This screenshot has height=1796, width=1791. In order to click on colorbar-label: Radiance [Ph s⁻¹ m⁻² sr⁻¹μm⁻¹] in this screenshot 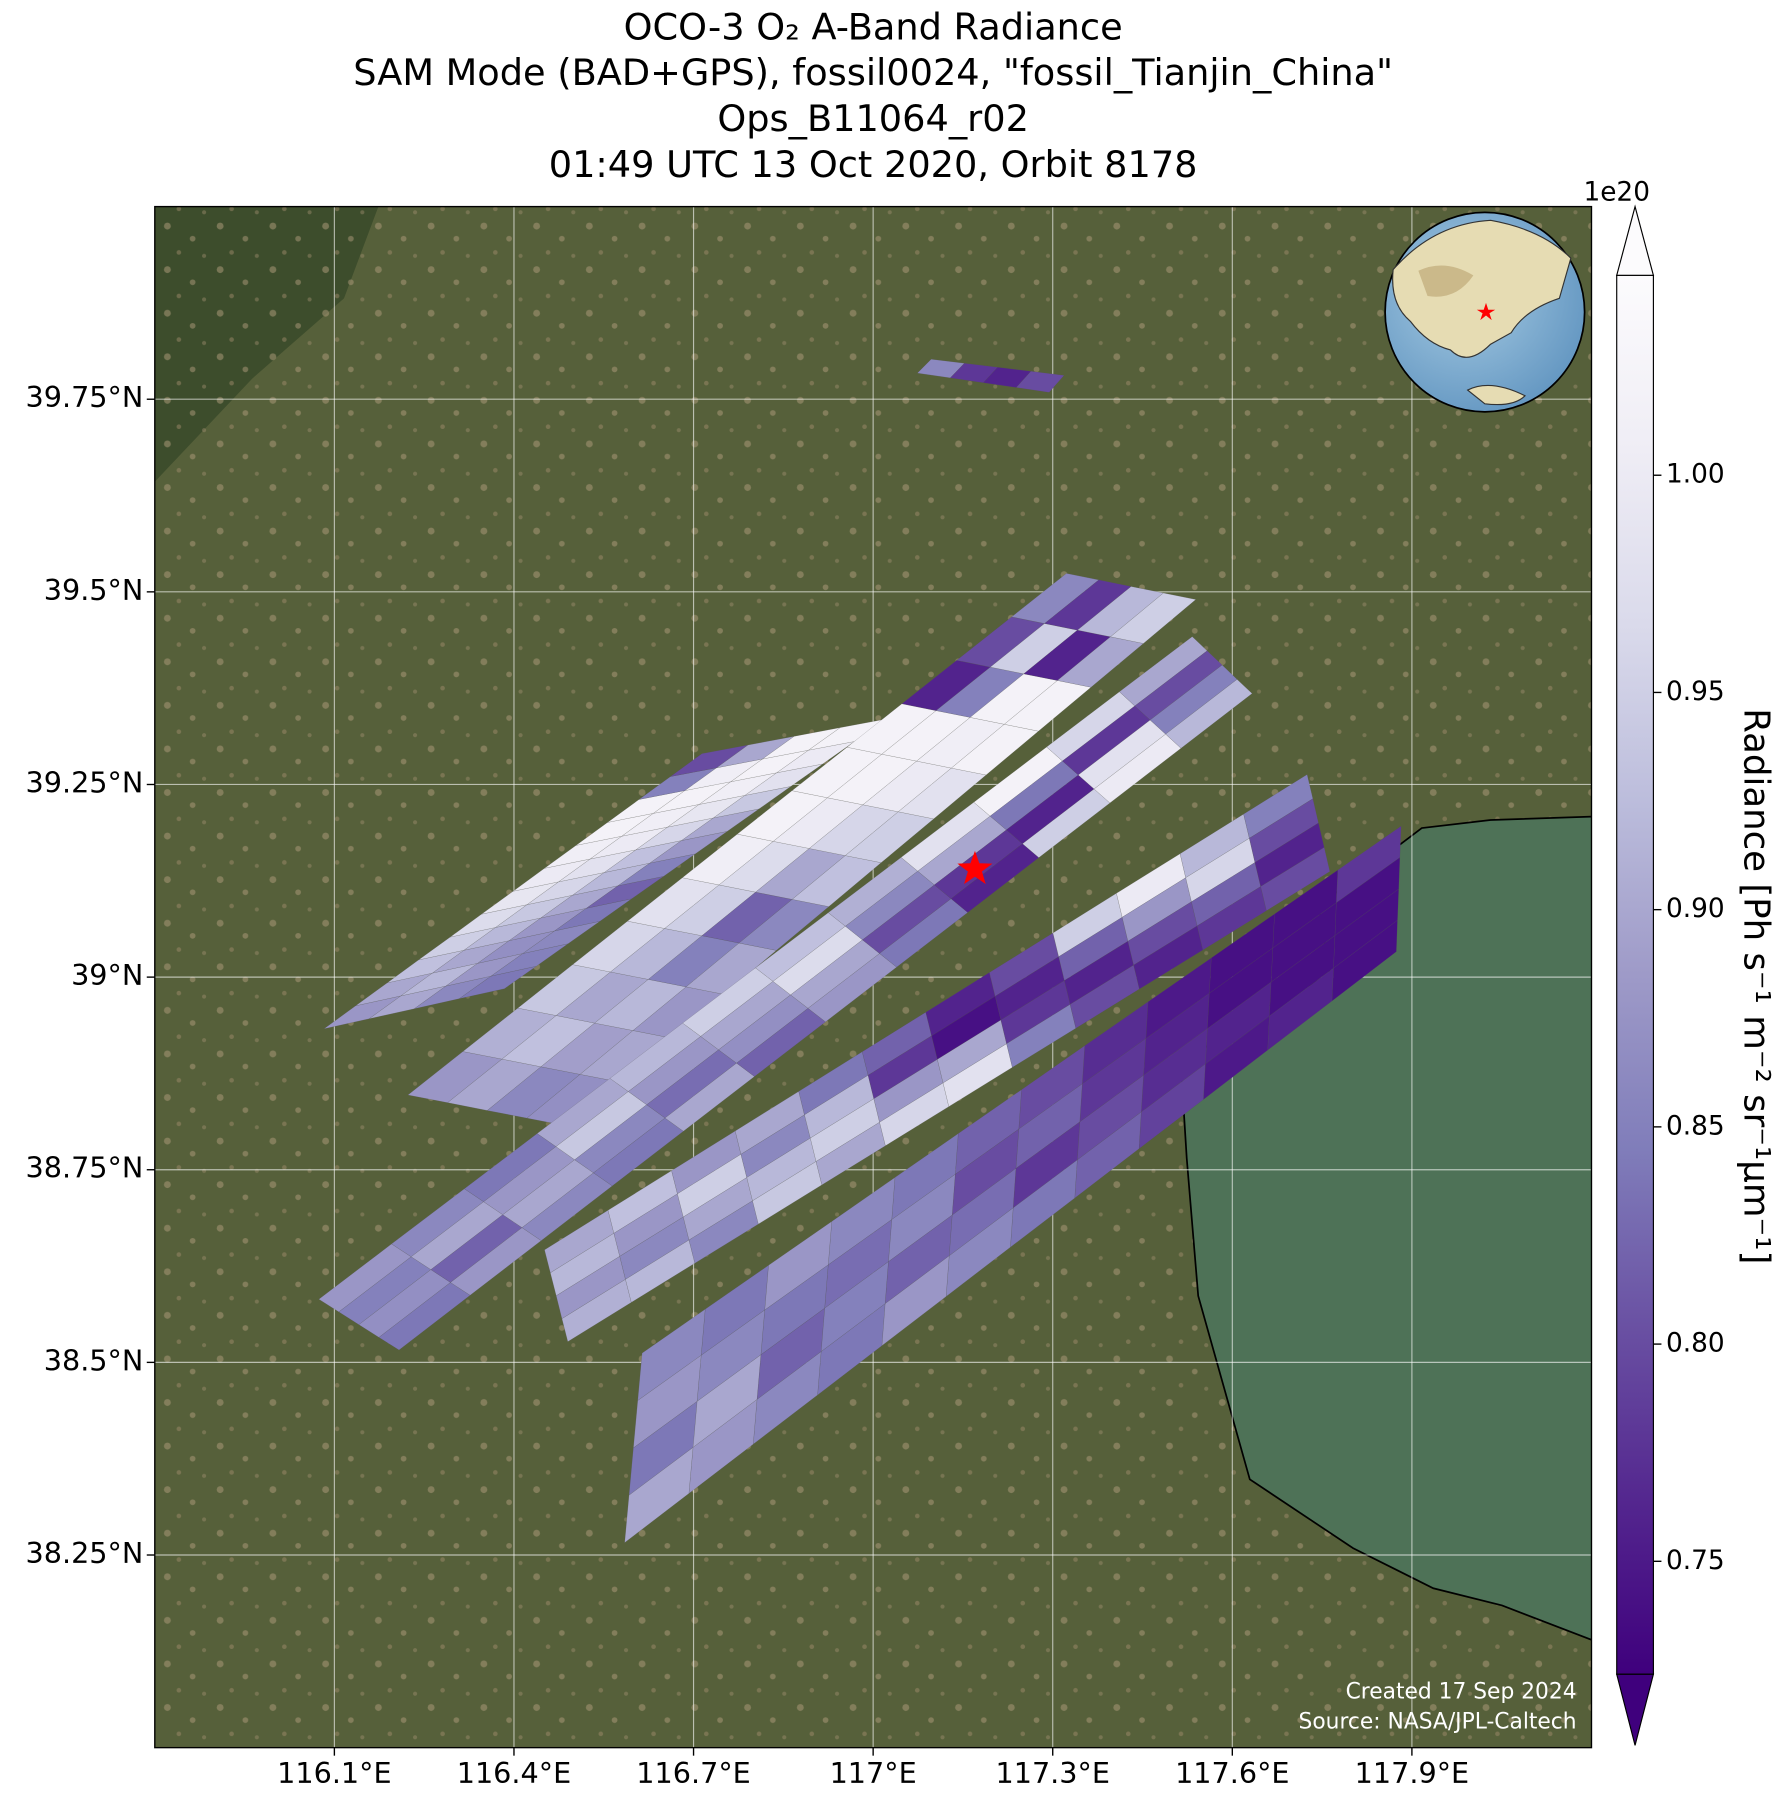, I will do `click(1755, 986)`.